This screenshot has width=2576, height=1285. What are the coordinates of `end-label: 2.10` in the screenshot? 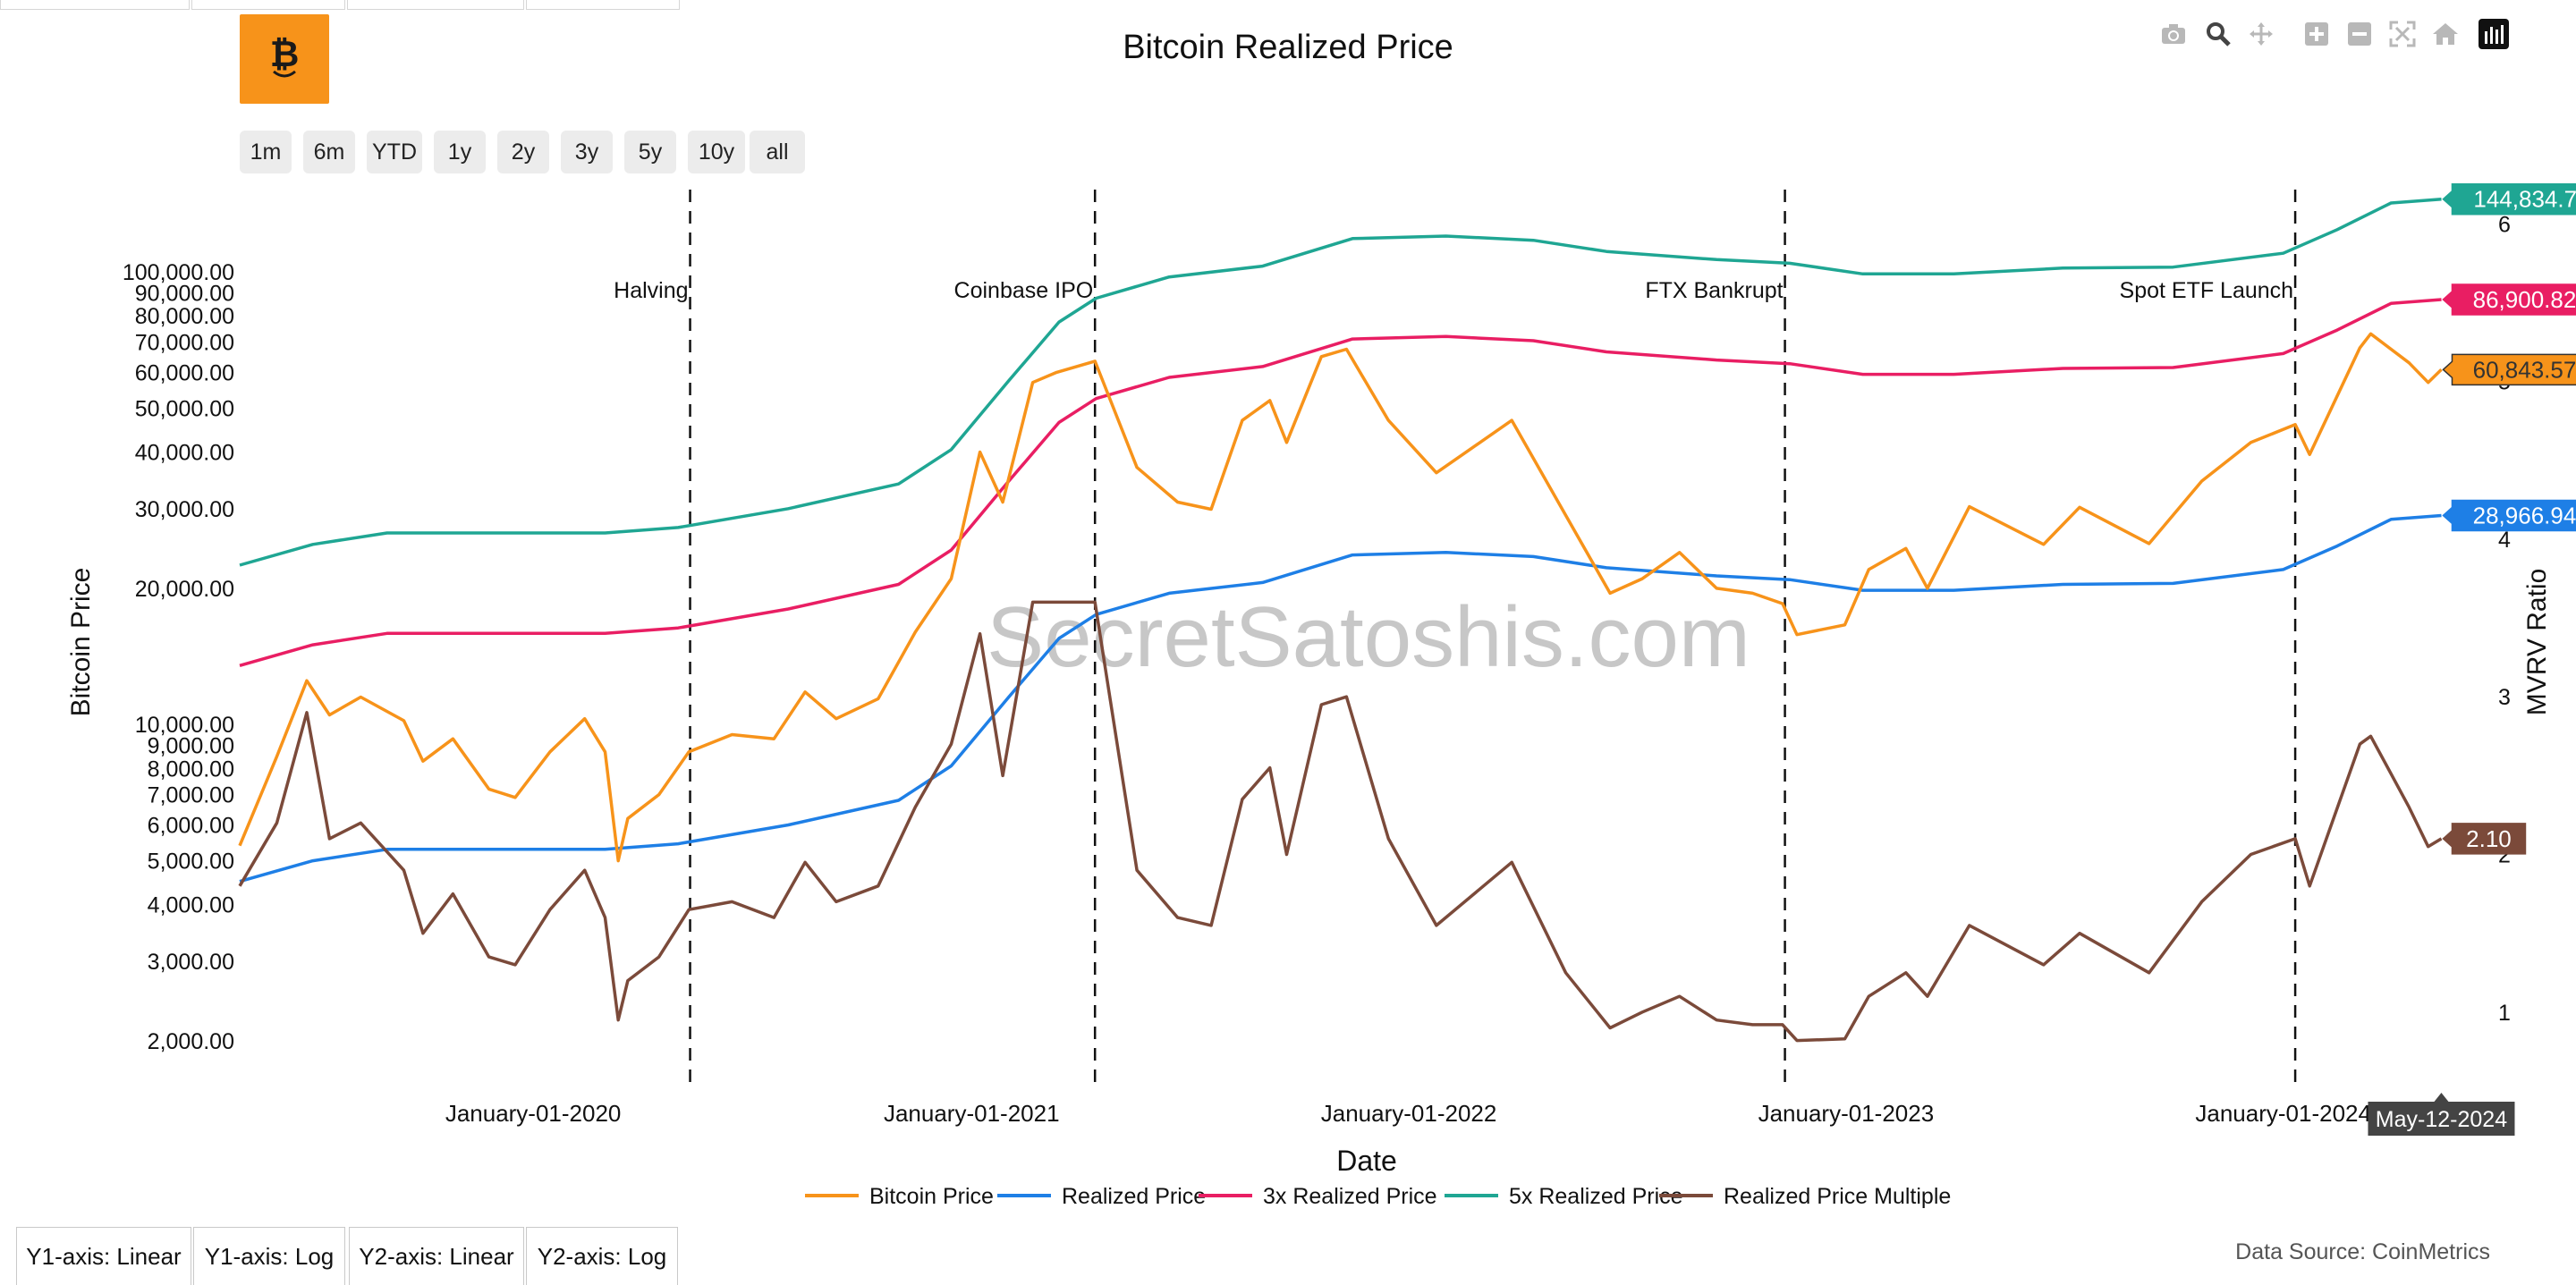 It's located at (2484, 839).